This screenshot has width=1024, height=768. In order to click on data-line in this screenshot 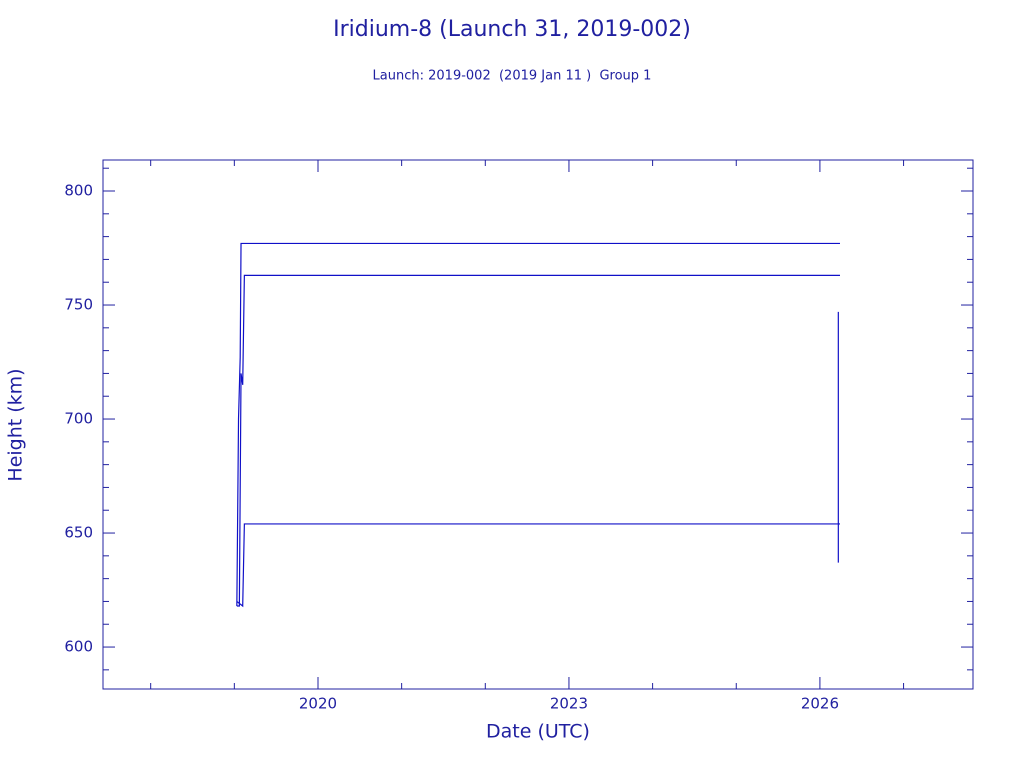, I will do `click(538, 565)`.